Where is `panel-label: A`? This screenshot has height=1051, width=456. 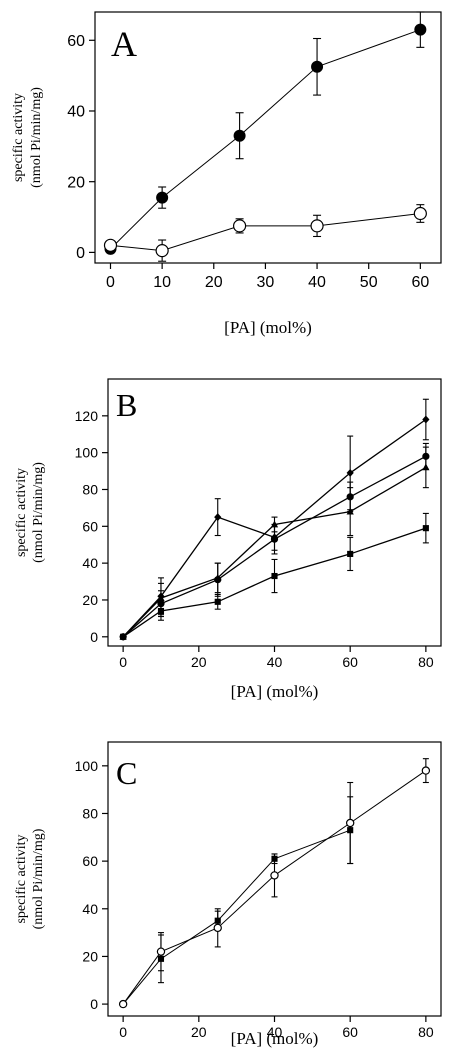 panel-label: A is located at coordinates (124, 44).